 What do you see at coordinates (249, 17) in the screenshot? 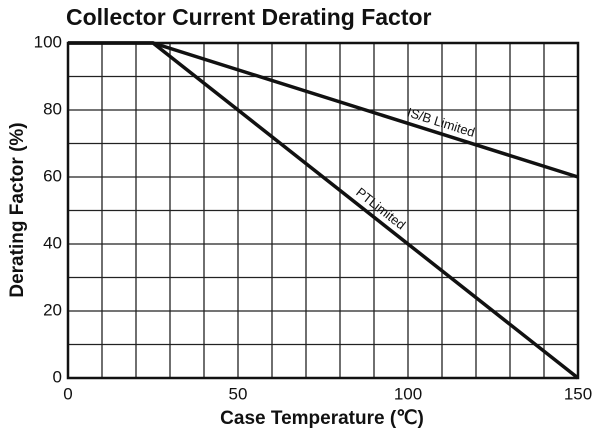
I see `chart-title: Collector Current Derating Factor` at bounding box center [249, 17].